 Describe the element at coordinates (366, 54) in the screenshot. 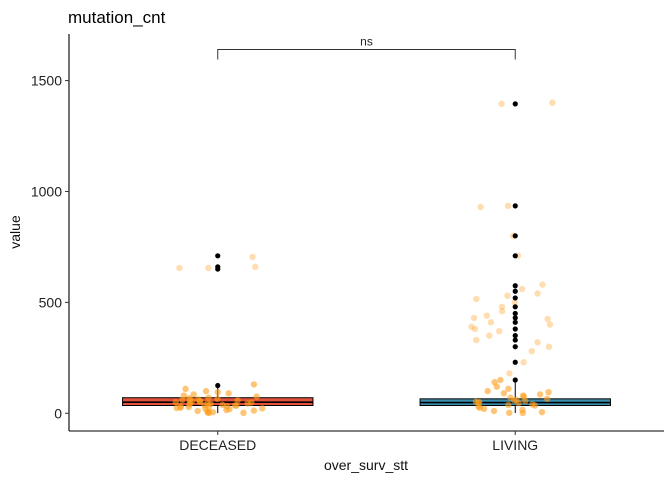

I see `bracket-line` at that location.